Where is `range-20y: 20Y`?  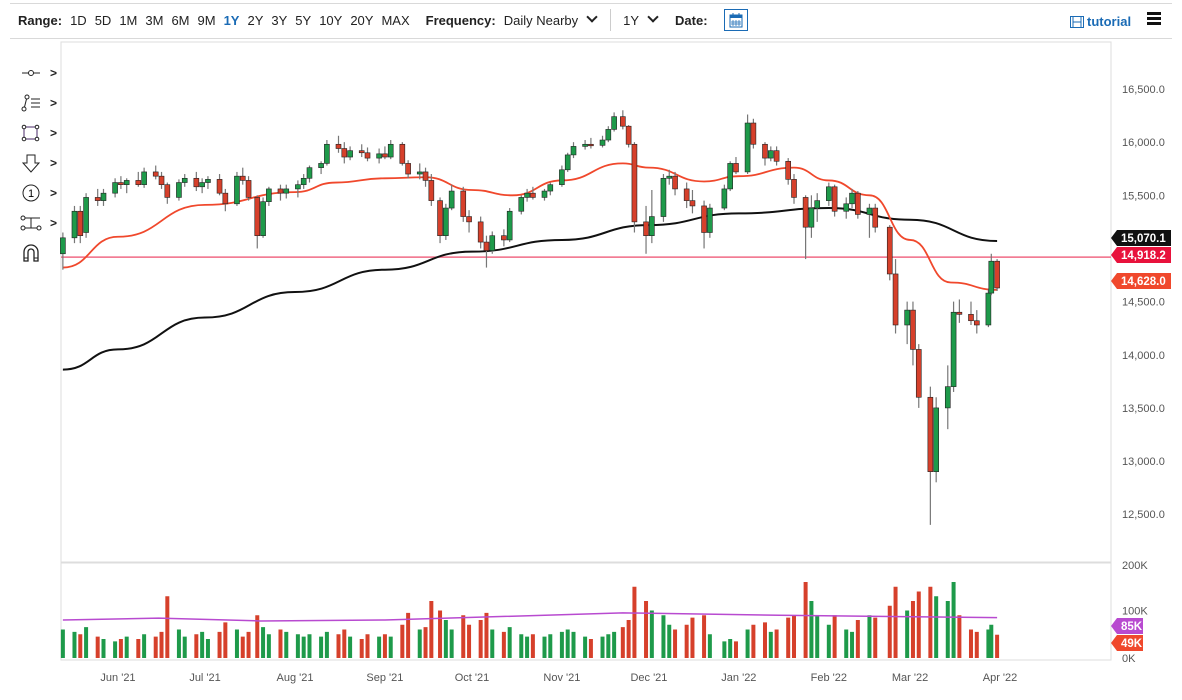
range-20y: 20Y is located at coordinates (362, 20).